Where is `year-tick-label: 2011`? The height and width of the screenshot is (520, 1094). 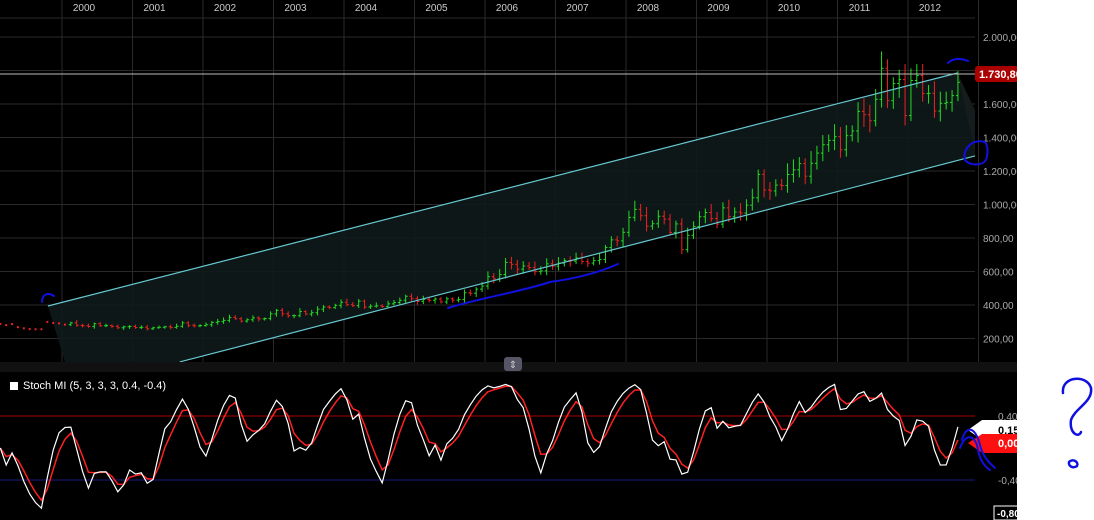
year-tick-label: 2011 is located at coordinates (860, 8).